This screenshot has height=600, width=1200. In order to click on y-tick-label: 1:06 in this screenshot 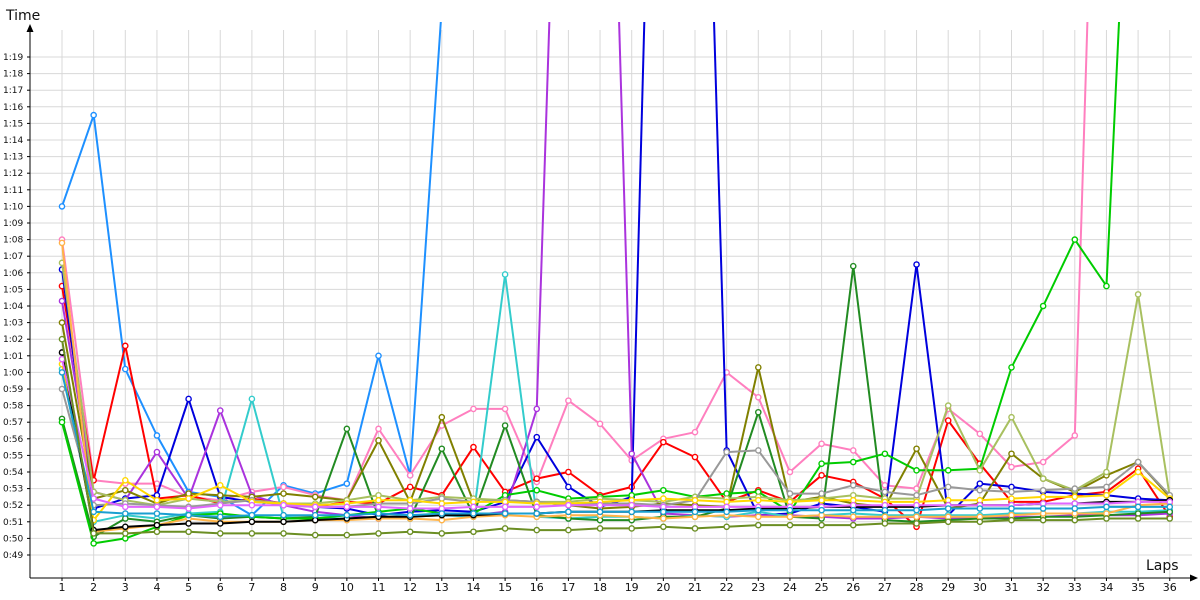, I will do `click(13, 274)`.